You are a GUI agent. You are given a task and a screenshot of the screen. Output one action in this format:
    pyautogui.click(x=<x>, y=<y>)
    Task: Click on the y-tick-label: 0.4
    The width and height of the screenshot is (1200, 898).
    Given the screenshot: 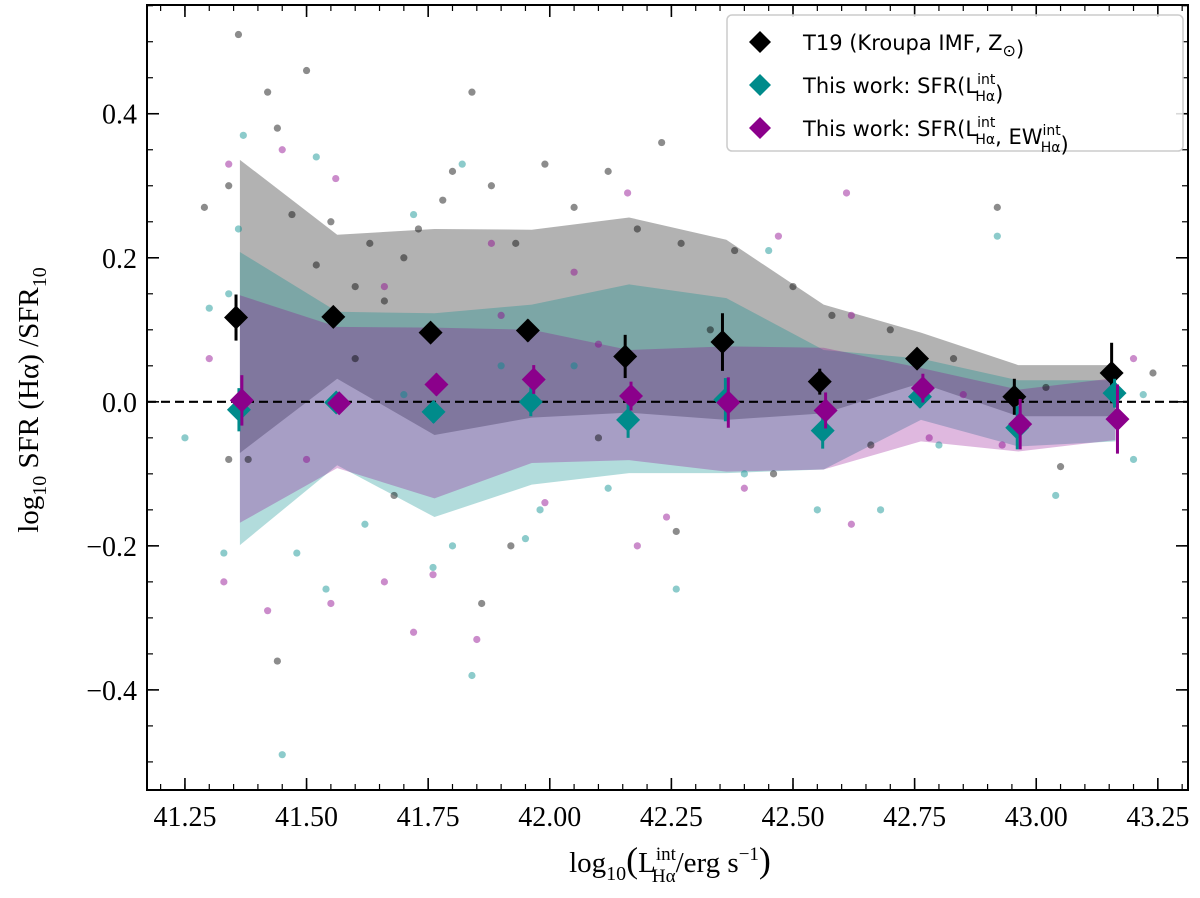 What is the action you would take?
    pyautogui.click(x=119, y=115)
    